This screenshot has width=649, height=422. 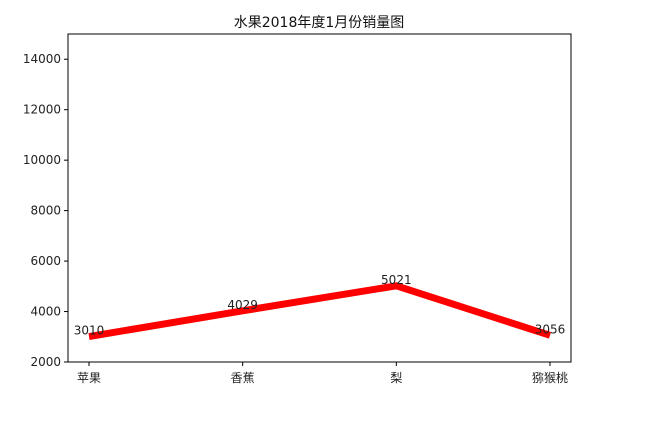 I want to click on chart-title: 水果2018年度1月份销量图, so click(x=319, y=23).